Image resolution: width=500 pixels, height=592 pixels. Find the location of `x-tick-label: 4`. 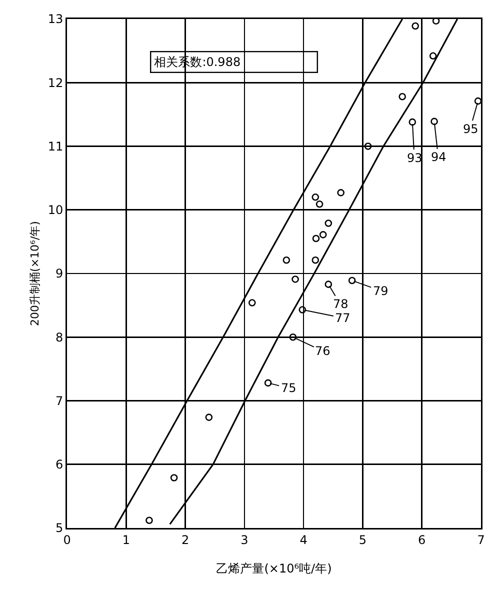

x-tick-label: 4 is located at coordinates (304, 539).